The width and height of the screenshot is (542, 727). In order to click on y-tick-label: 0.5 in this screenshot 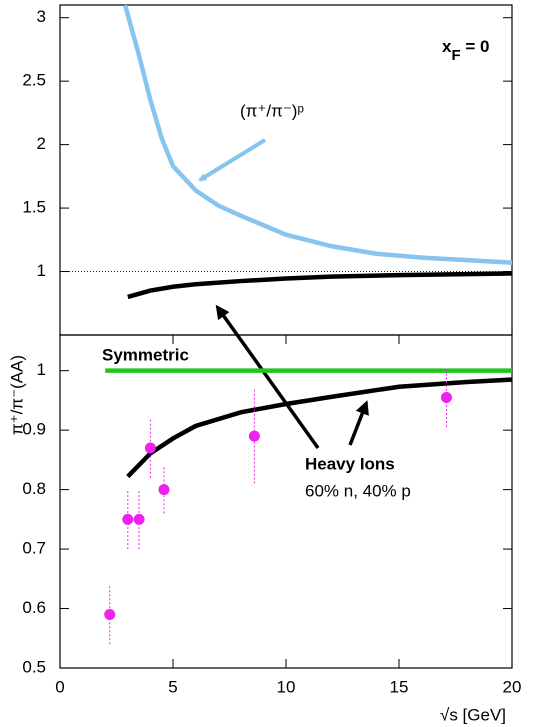, I will do `click(34, 666)`.